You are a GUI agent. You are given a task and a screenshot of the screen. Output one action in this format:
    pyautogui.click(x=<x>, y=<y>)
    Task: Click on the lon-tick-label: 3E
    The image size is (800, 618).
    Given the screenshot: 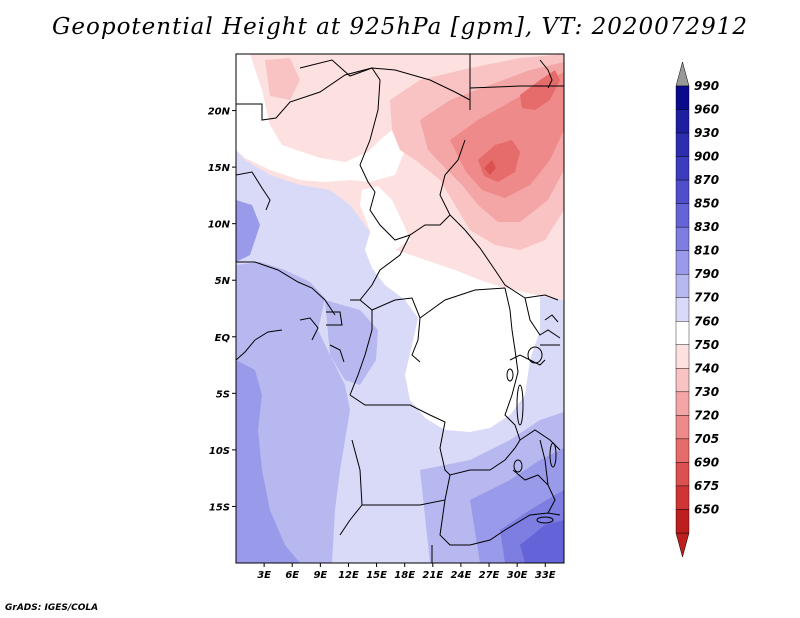 What is the action you would take?
    pyautogui.click(x=264, y=575)
    